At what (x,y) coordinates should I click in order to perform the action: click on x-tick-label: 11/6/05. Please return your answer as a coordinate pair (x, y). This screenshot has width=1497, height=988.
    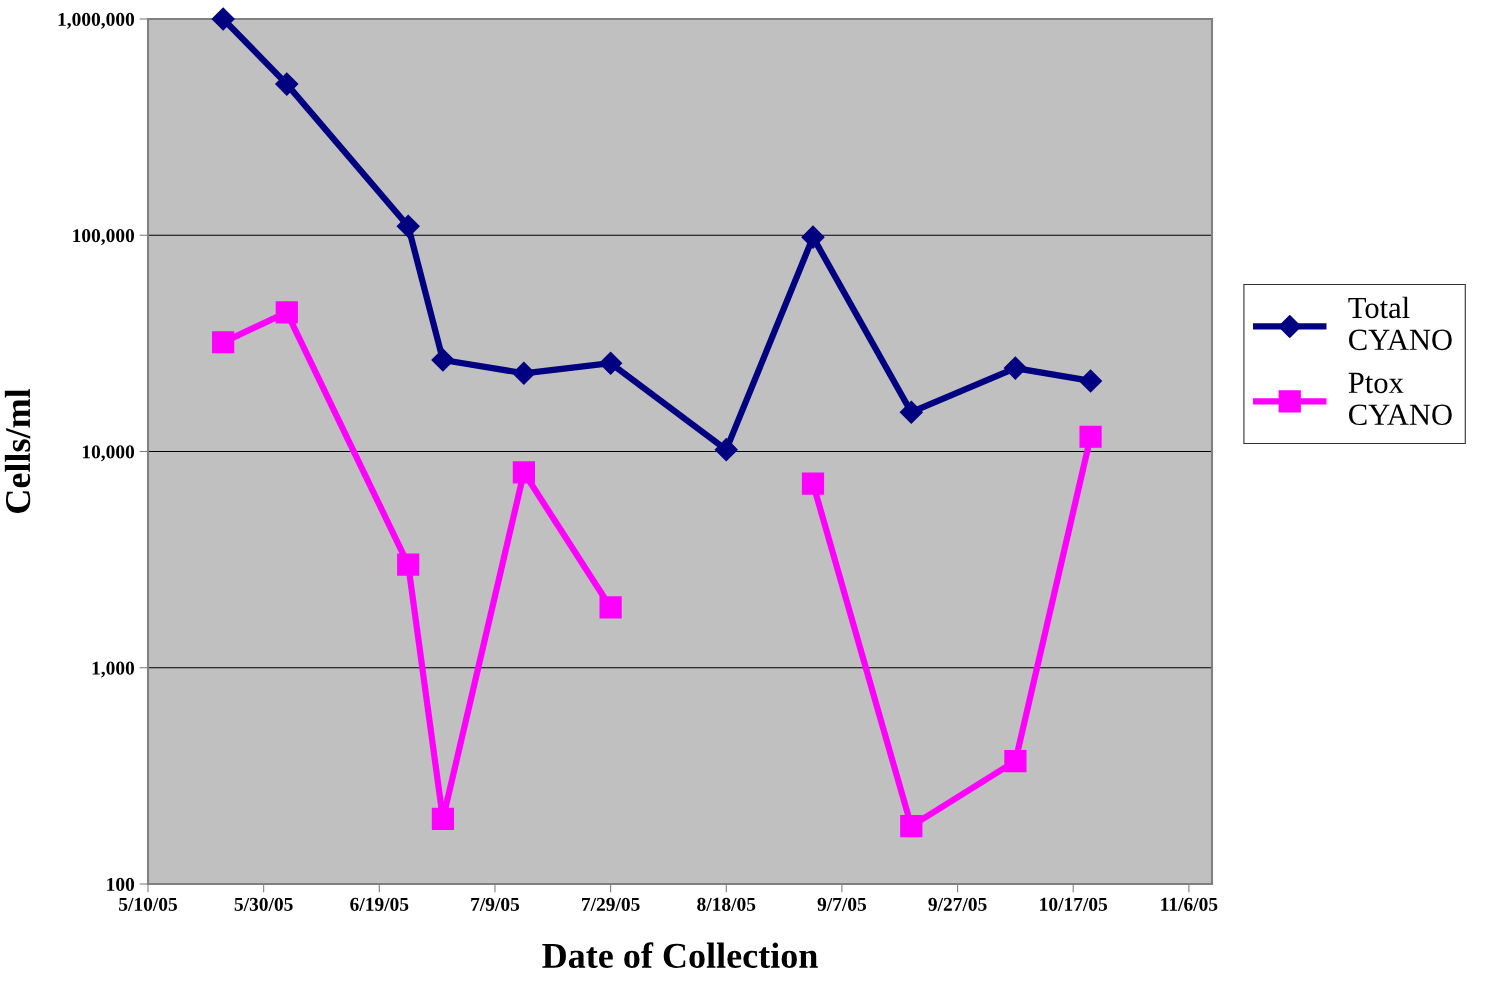
    Looking at the image, I should click on (1189, 904).